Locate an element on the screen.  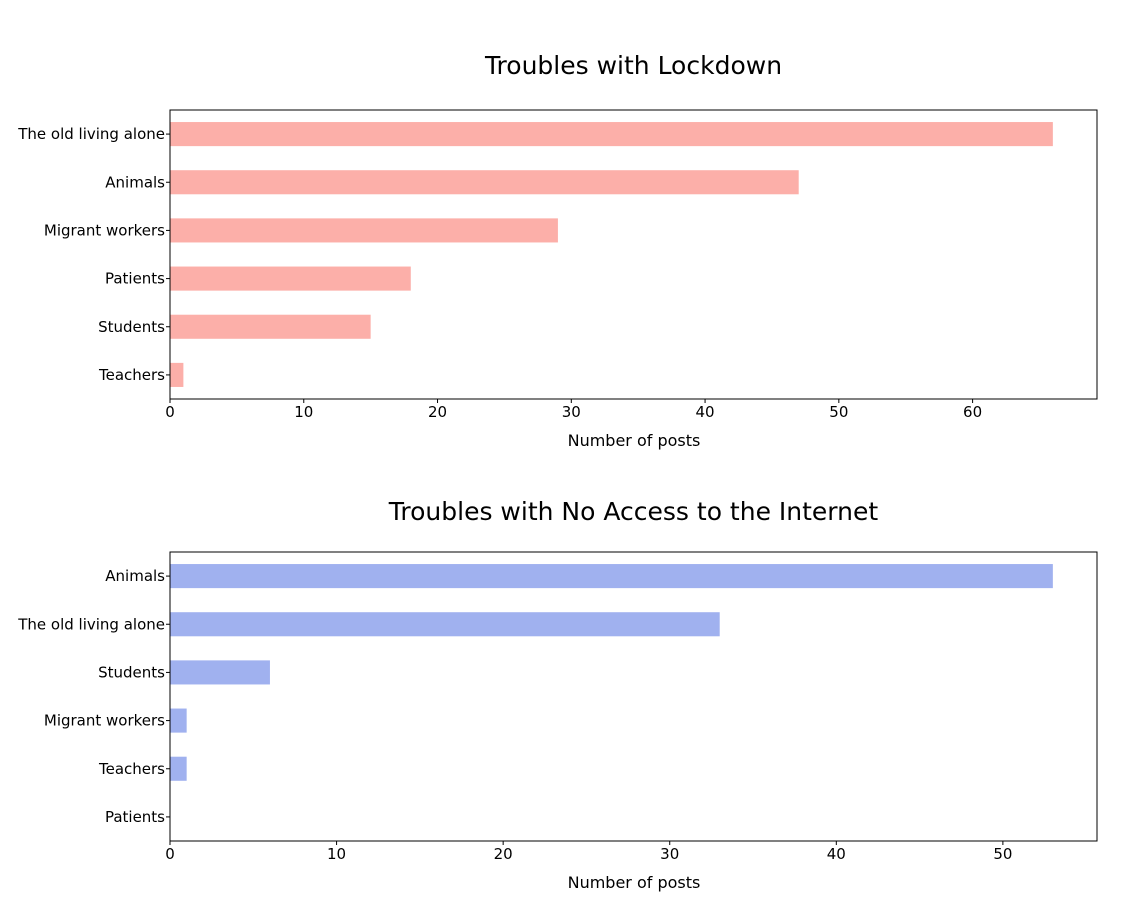
bar-patients is located at coordinates (290, 278).